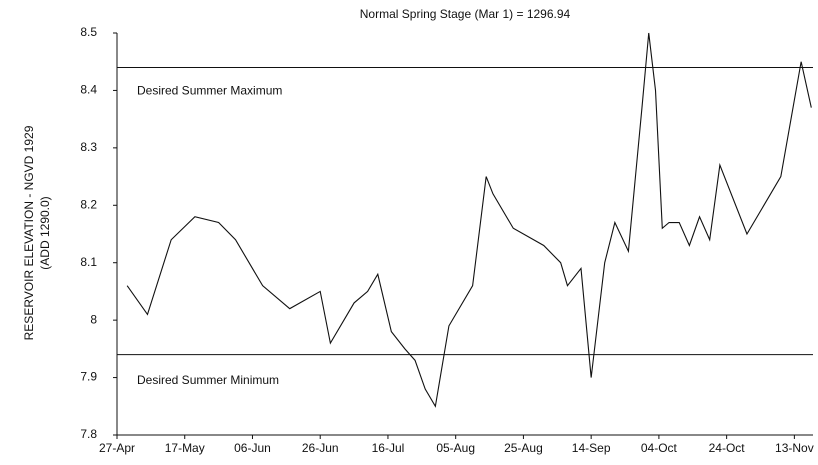 The height and width of the screenshot is (465, 818). Describe the element at coordinates (45, 232) in the screenshot. I see `y-axis-label-line: (ADD 1290.0)` at that location.